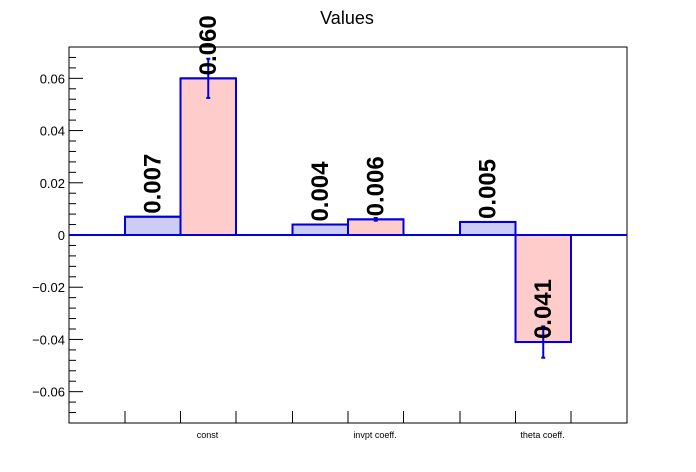 The width and height of the screenshot is (696, 472). What do you see at coordinates (374, 435) in the screenshot?
I see `x-category-label: invpt coeff.` at bounding box center [374, 435].